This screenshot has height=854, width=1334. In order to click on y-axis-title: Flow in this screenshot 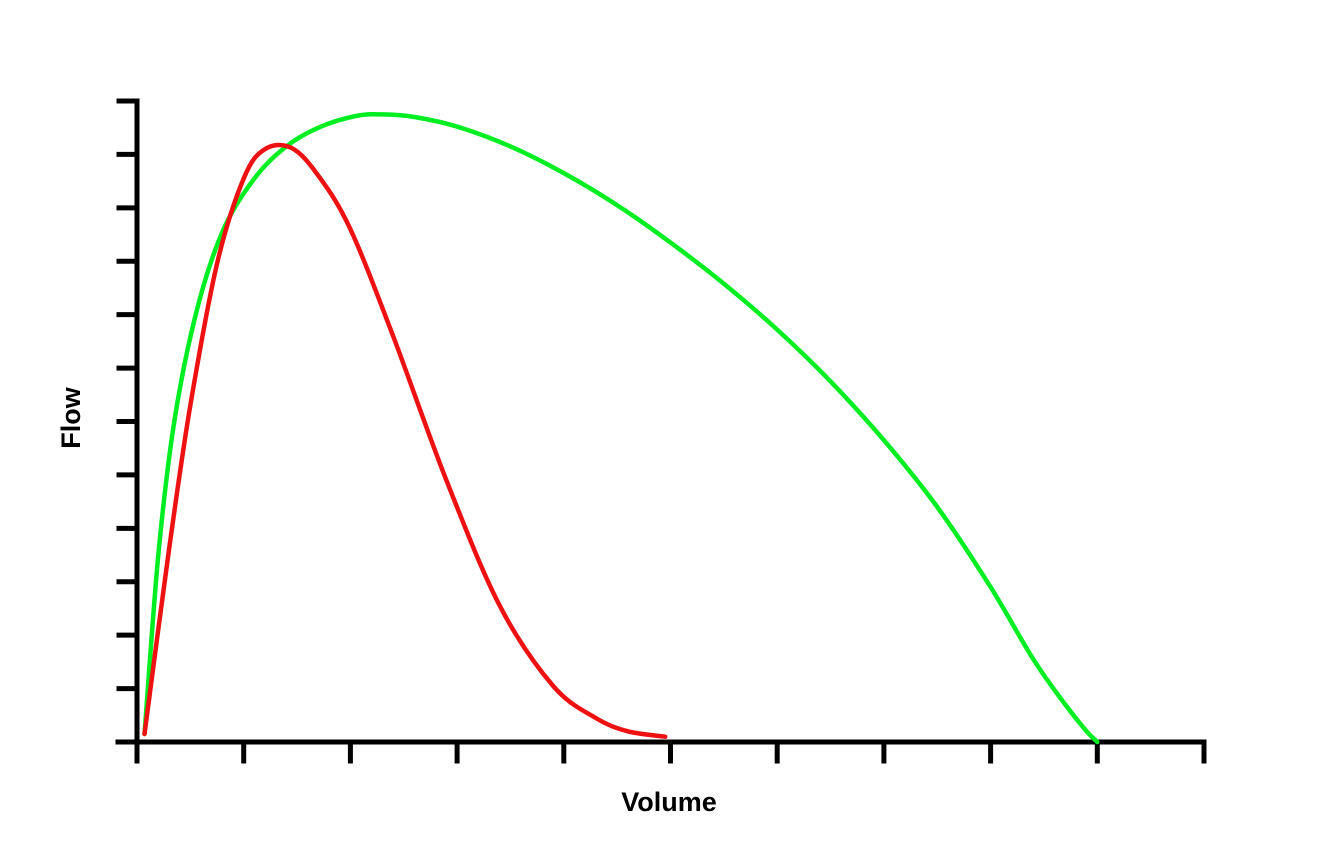, I will do `click(71, 417)`.